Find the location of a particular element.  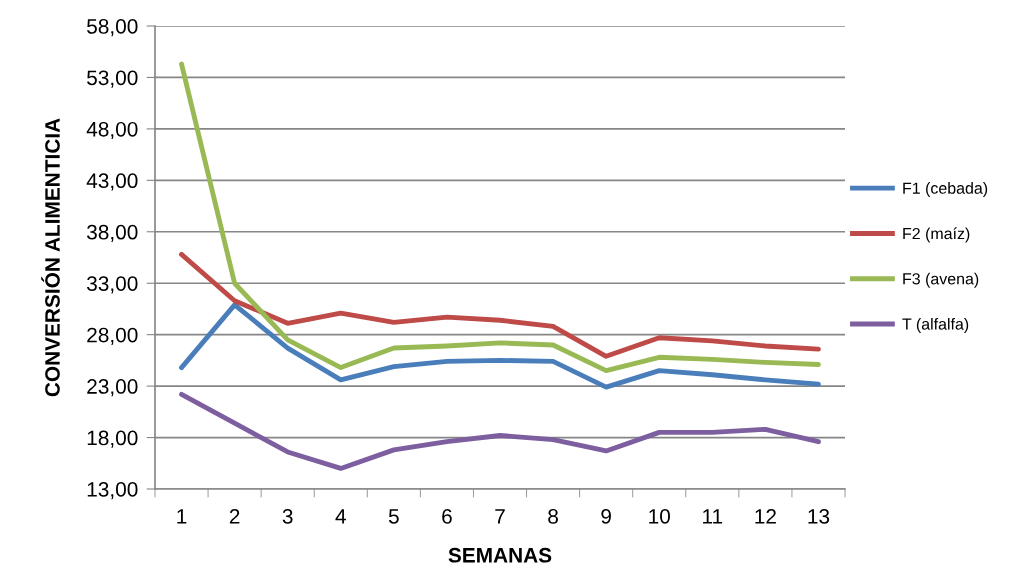

y-tick-label: 13,00 is located at coordinates (112, 491).